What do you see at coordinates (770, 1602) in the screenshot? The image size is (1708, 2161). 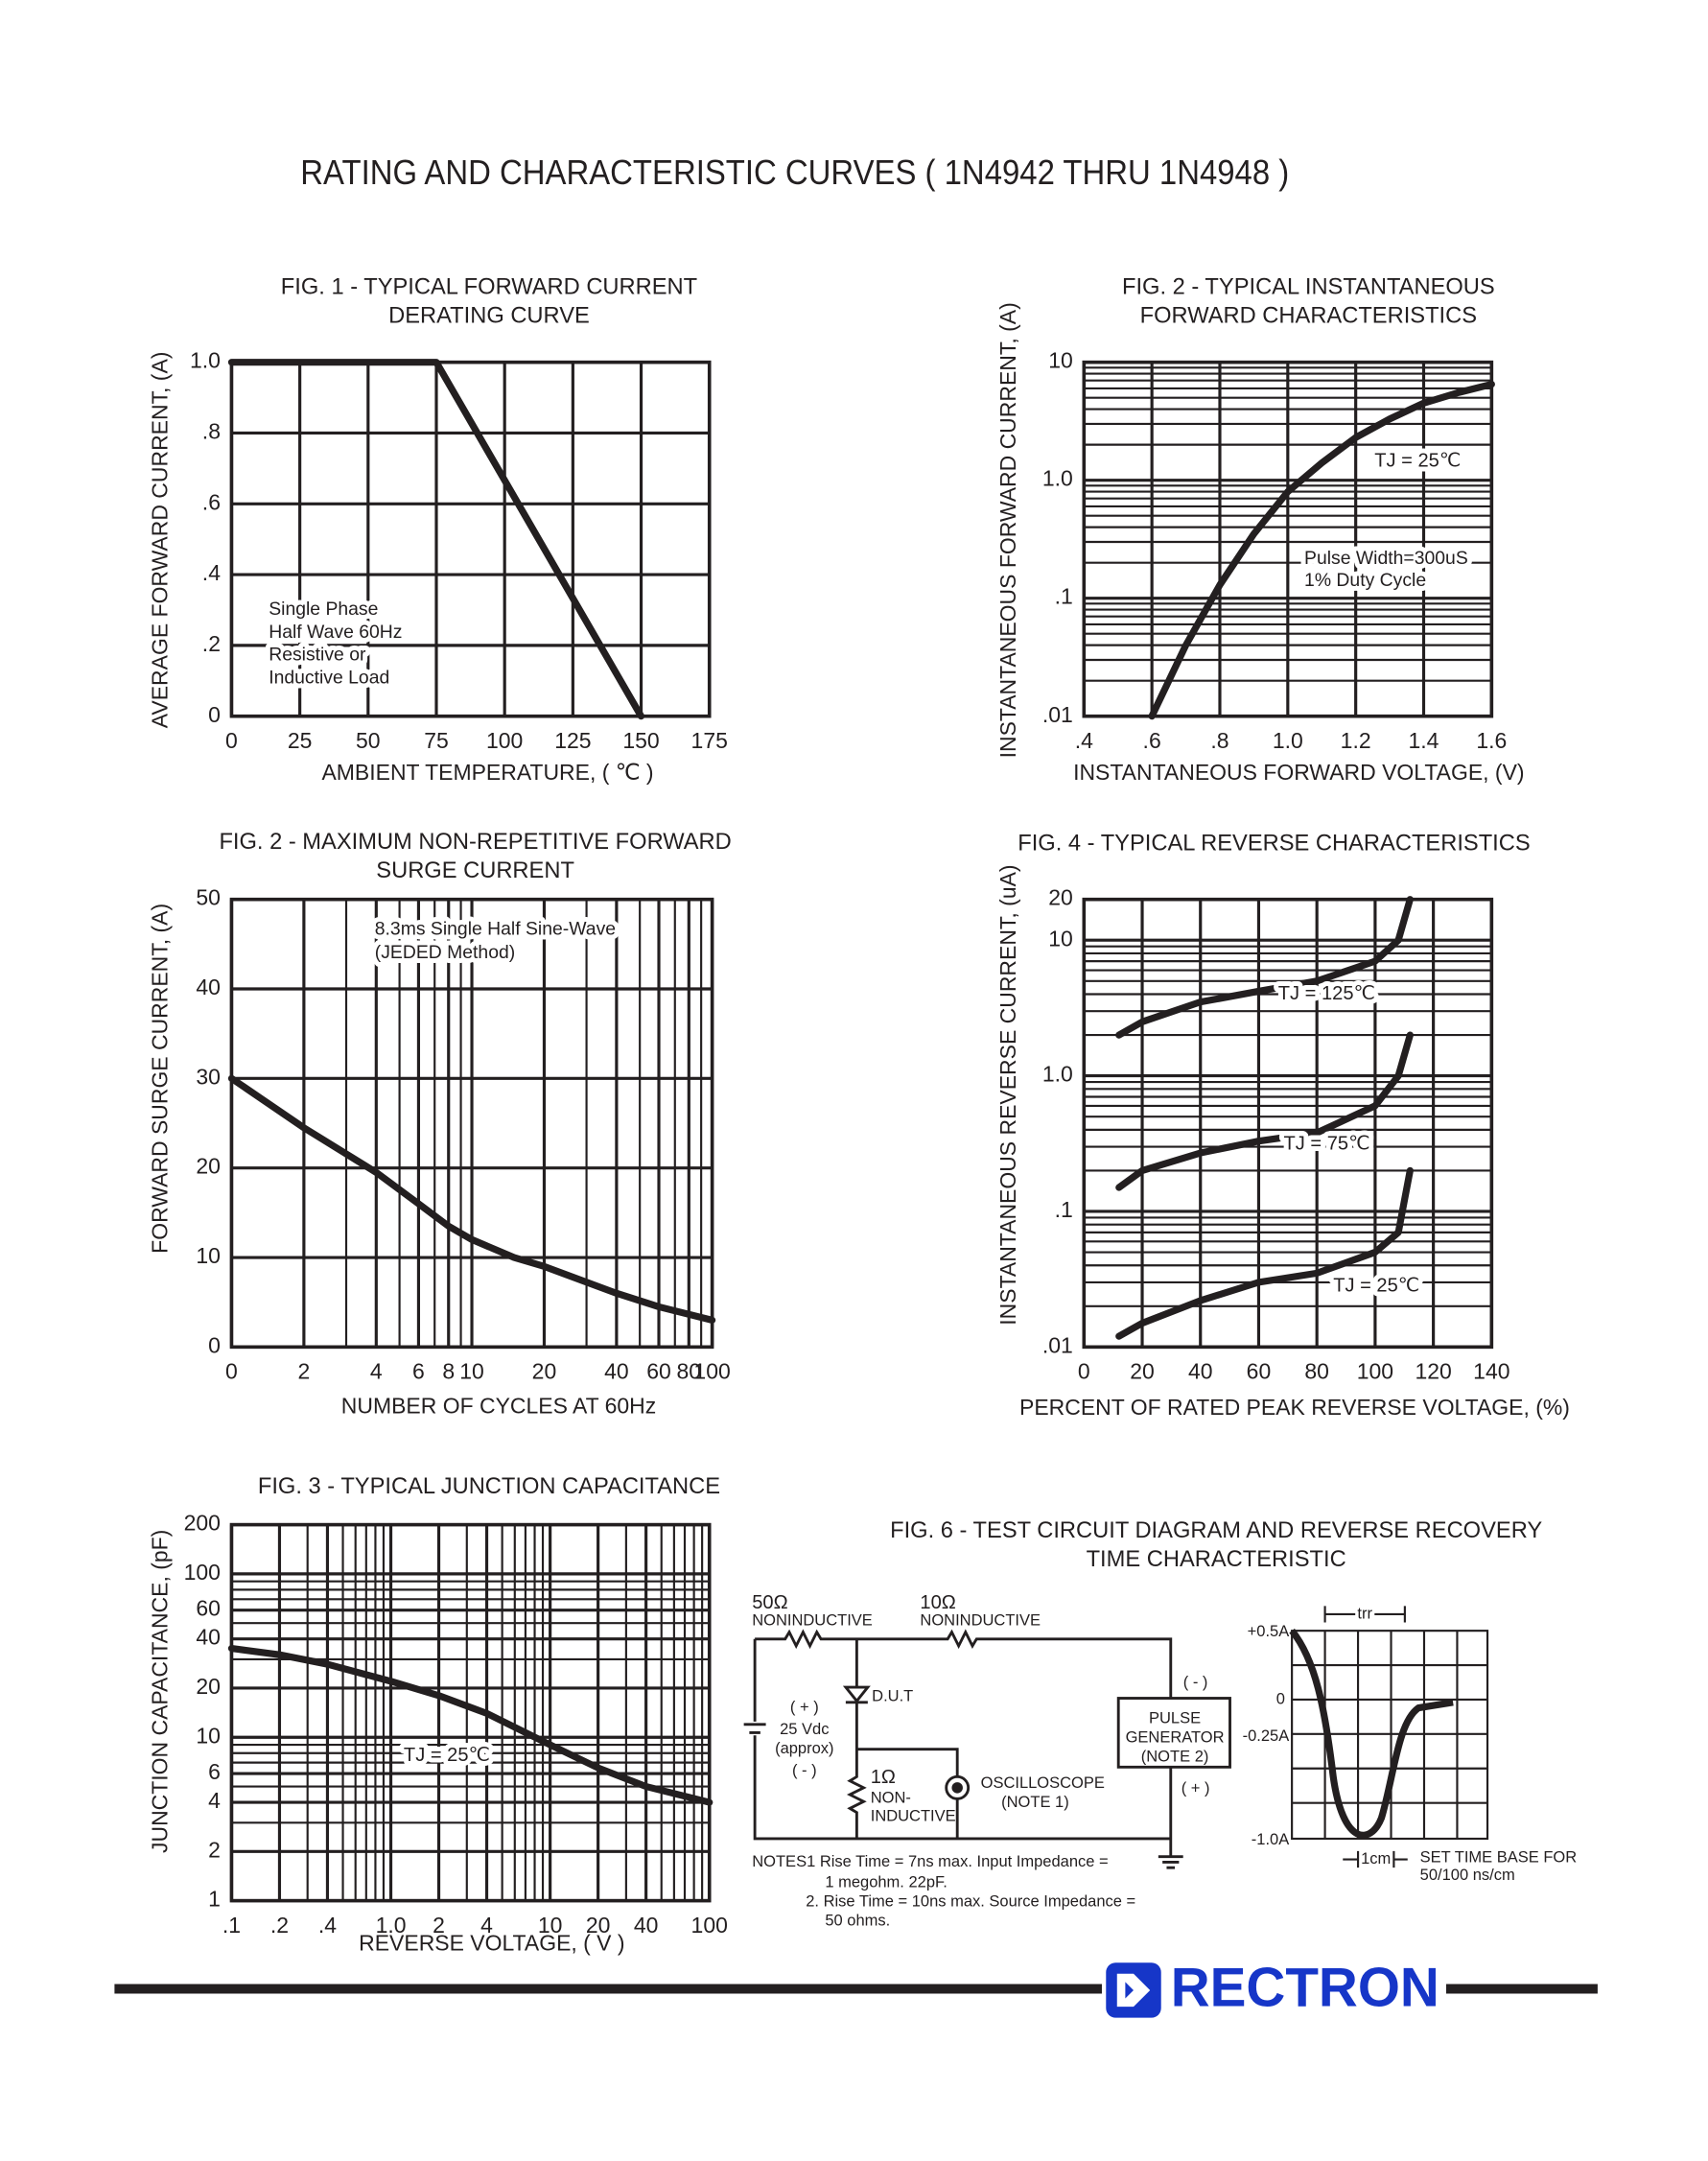 I see `diagram-label: 50Ω` at bounding box center [770, 1602].